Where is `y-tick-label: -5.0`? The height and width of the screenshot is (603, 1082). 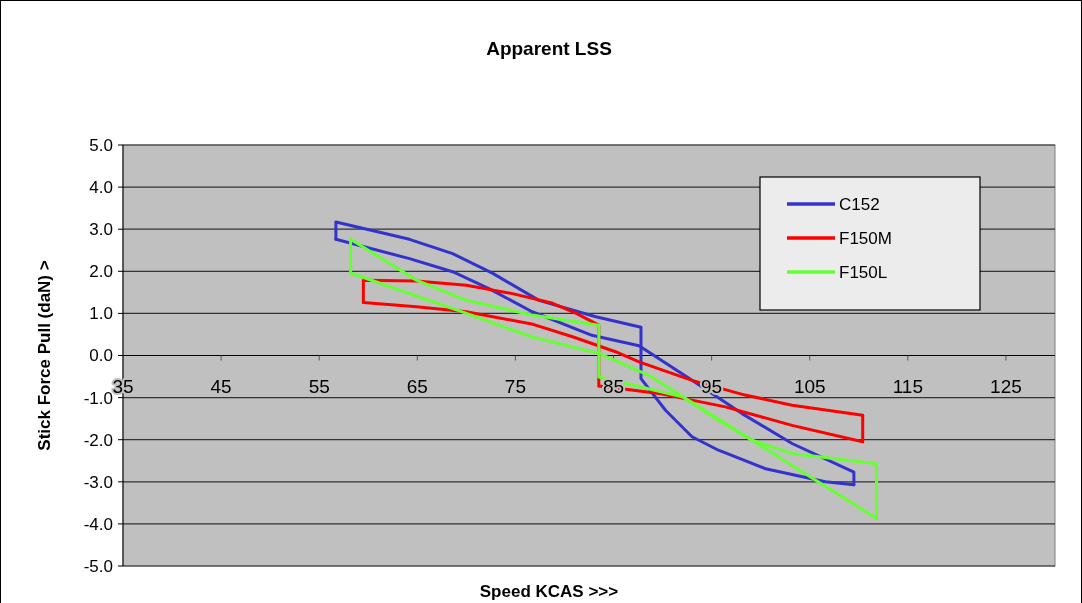
y-tick-label: -5.0 is located at coordinates (98, 566).